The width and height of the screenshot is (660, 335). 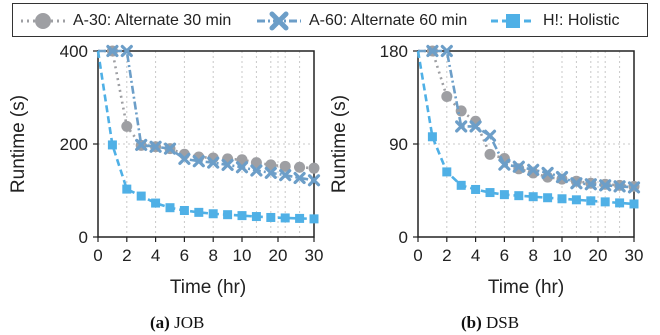 I want to click on legend-swatch-holistic, so click(x=513, y=21).